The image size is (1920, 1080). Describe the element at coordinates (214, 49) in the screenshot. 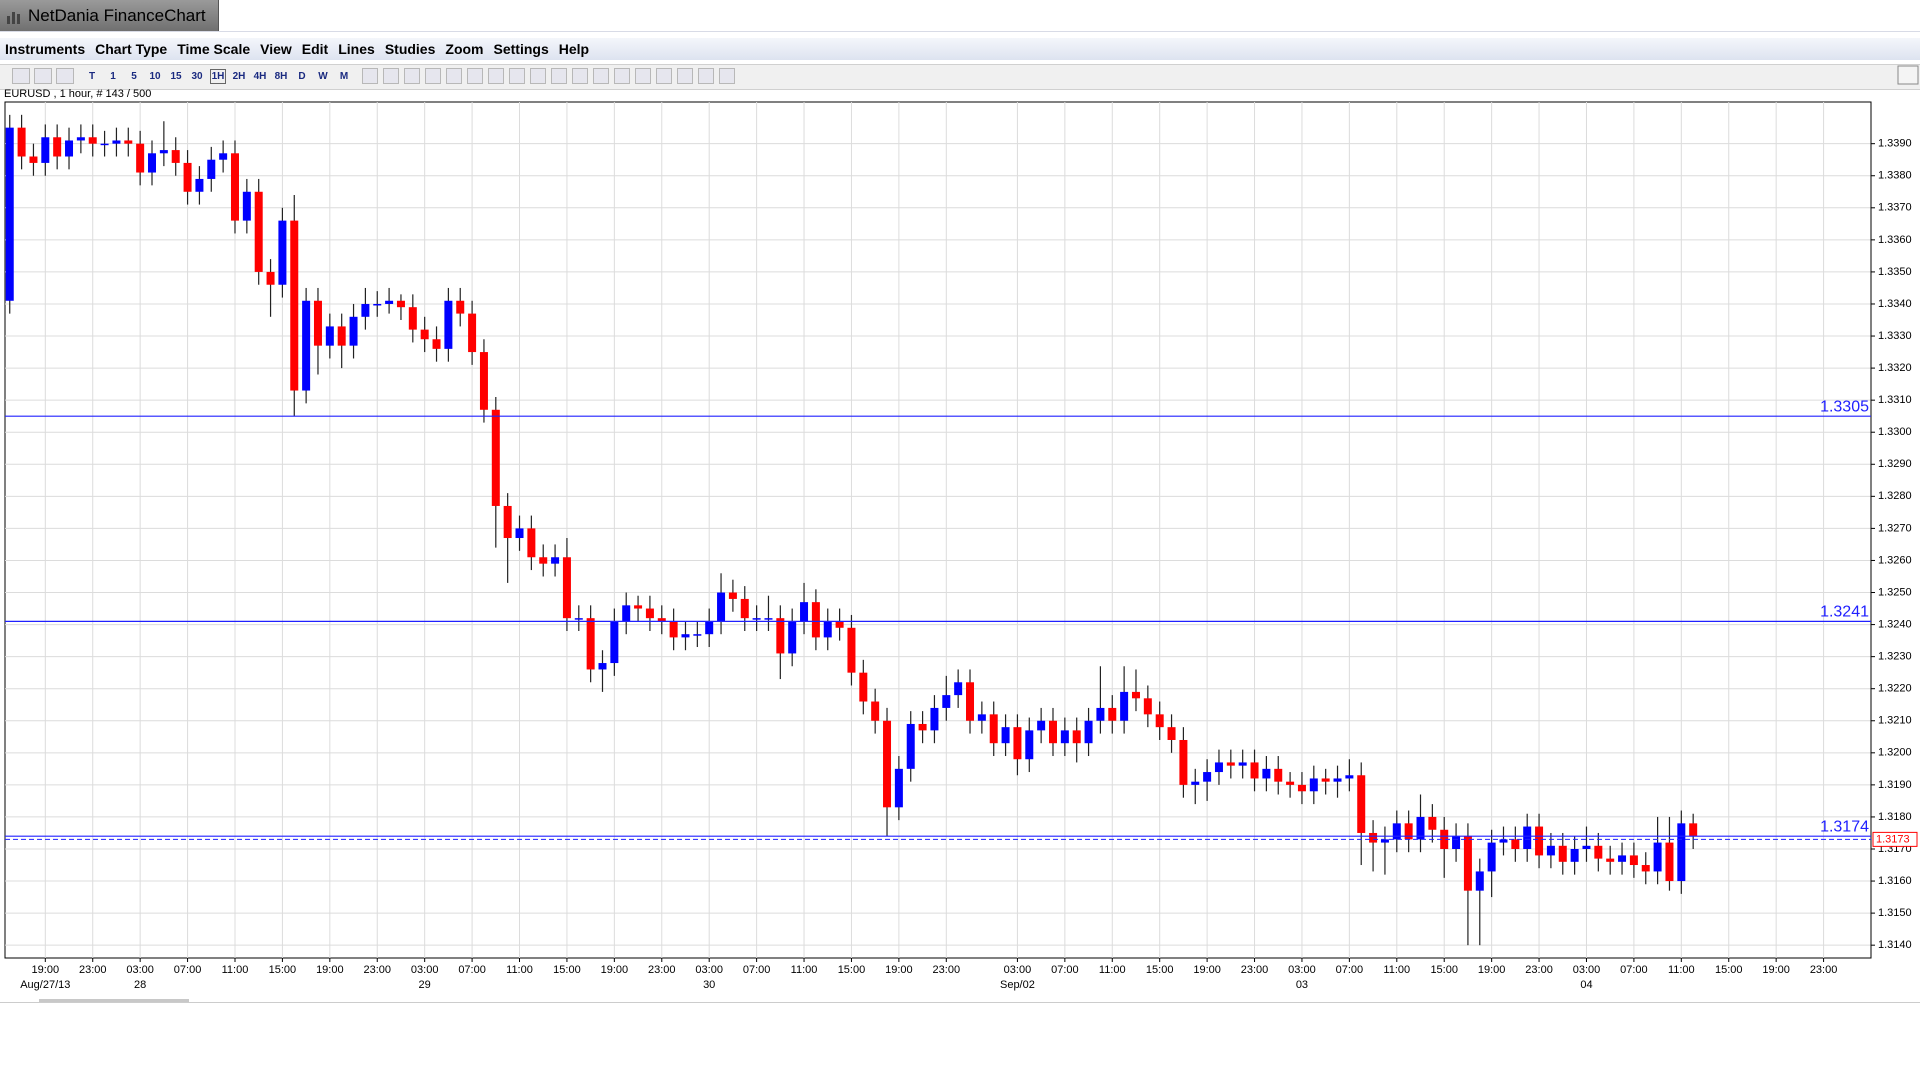

I see `menu-item: Time Scale` at that location.